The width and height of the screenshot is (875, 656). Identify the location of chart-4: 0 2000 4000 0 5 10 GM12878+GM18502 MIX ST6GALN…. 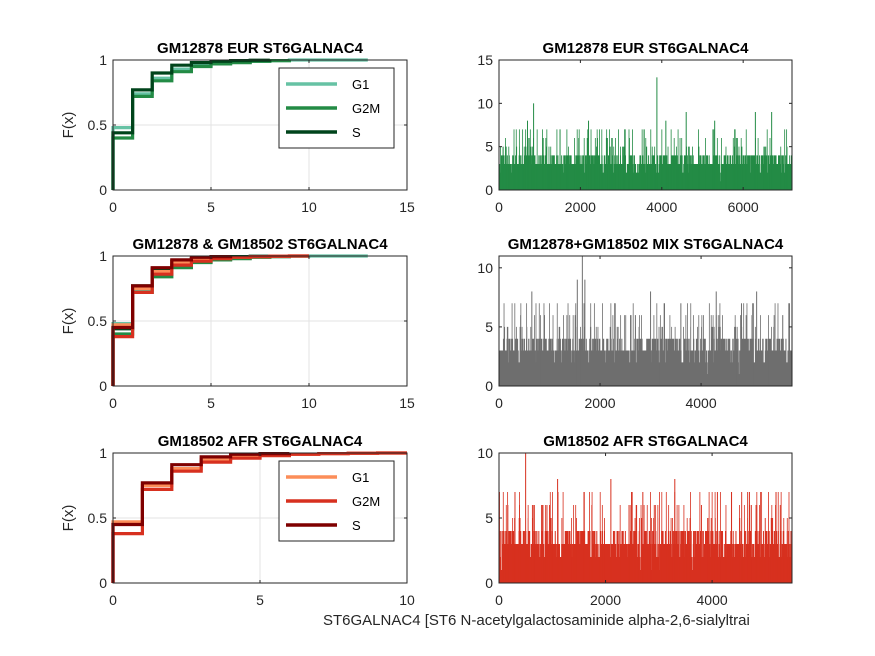
(635, 323).